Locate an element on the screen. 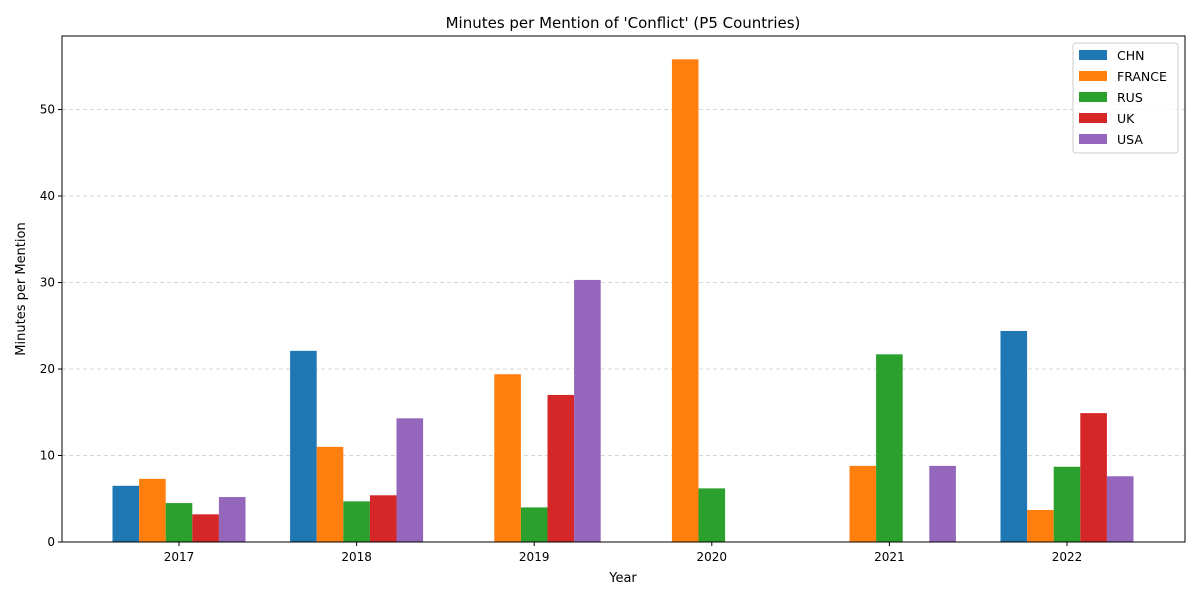 The width and height of the screenshot is (1200, 604). bar-france-2020 is located at coordinates (685, 300).